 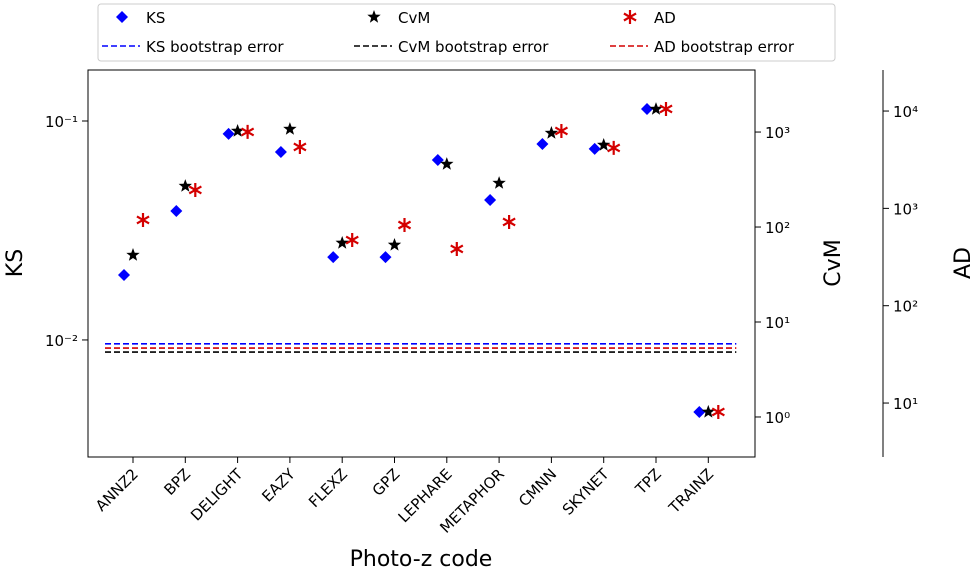 What do you see at coordinates (278, 485) in the screenshot?
I see `x-tick-label: EAZY` at bounding box center [278, 485].